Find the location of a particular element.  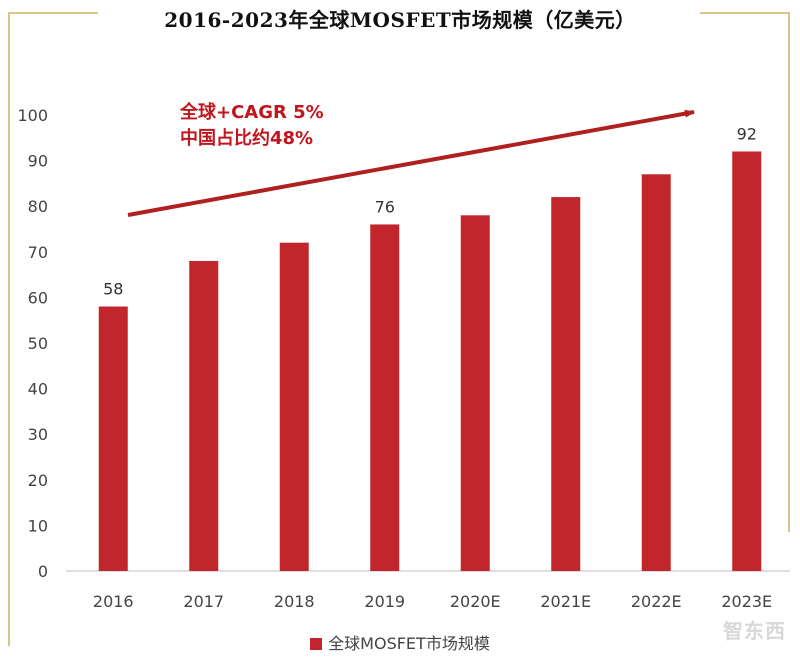

y-tick-label: 0 is located at coordinates (43, 571).